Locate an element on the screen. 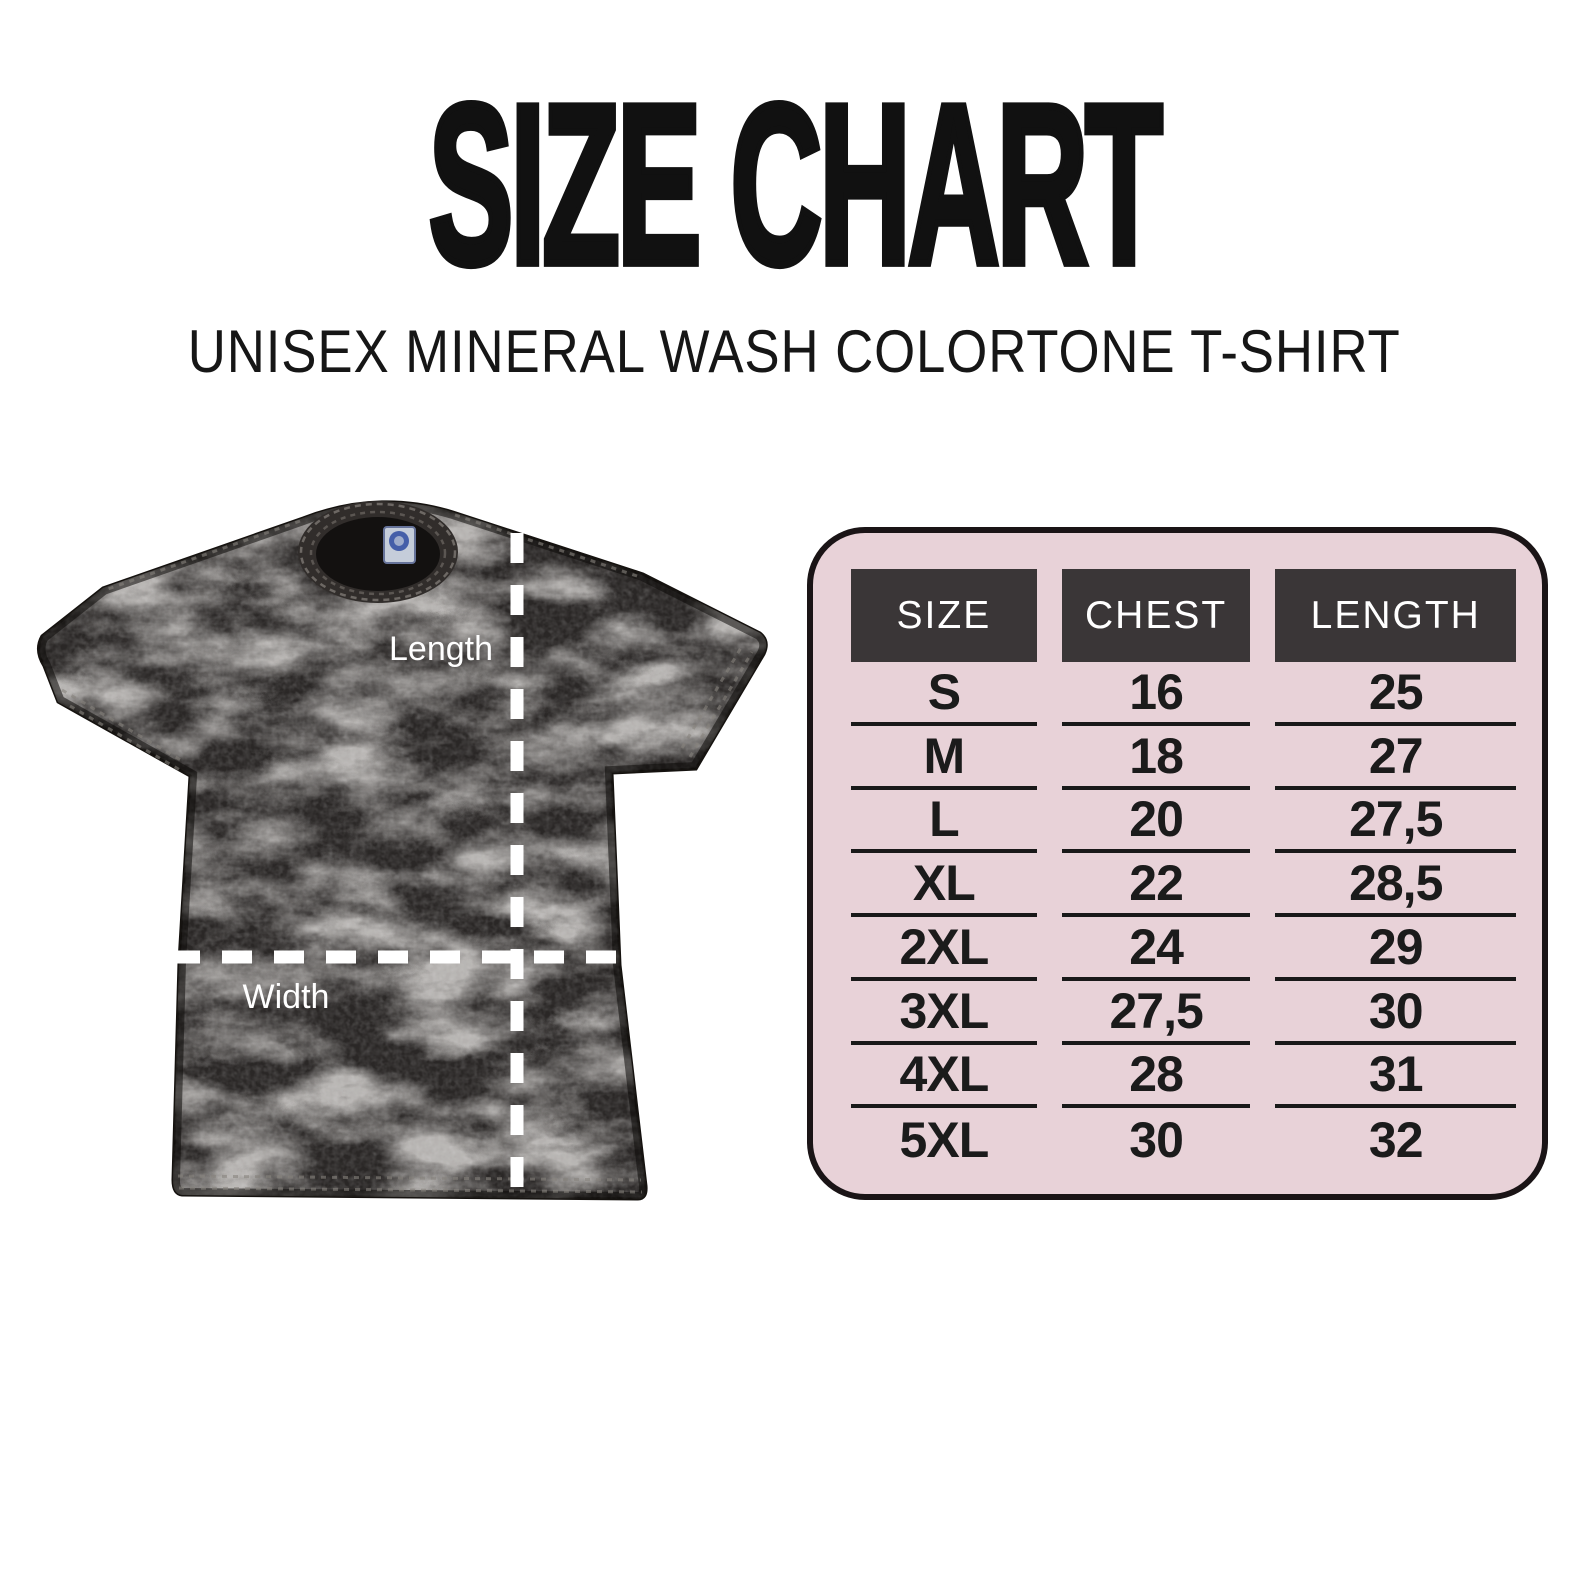 This screenshot has height=1588, width=1588. page-title: SIZE CHART is located at coordinates (795, 184).